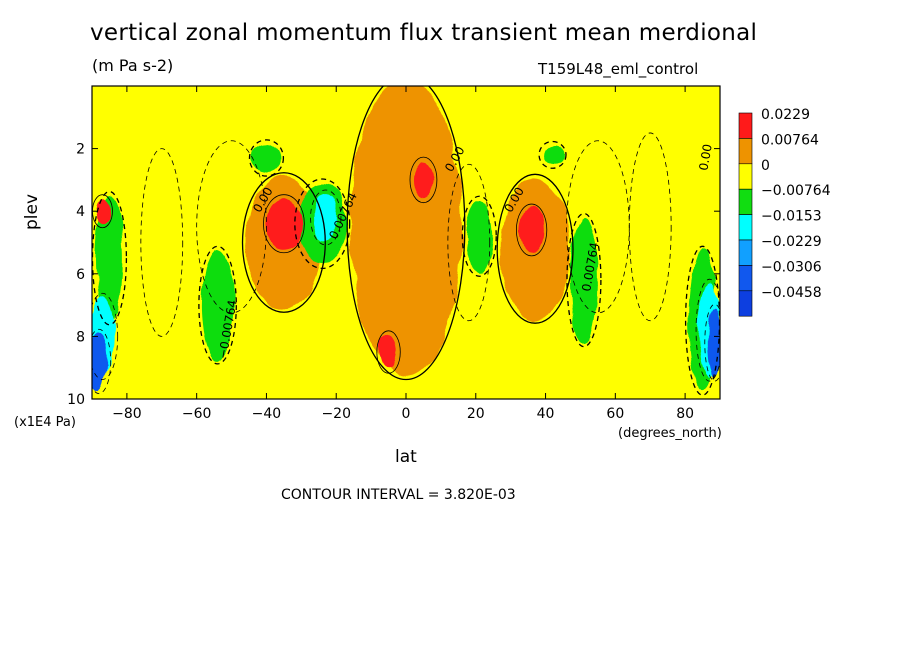 This screenshot has width=904, height=654. I want to click on colorbar-label: −0.00764, so click(796, 191).